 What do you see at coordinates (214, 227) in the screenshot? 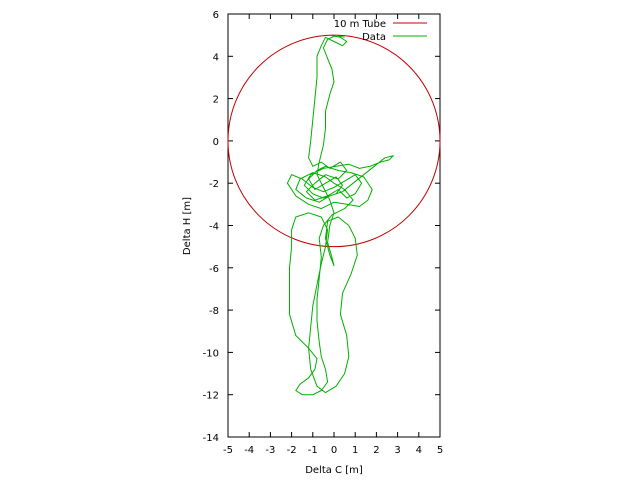
I see `y-tick-label: -4` at bounding box center [214, 227].